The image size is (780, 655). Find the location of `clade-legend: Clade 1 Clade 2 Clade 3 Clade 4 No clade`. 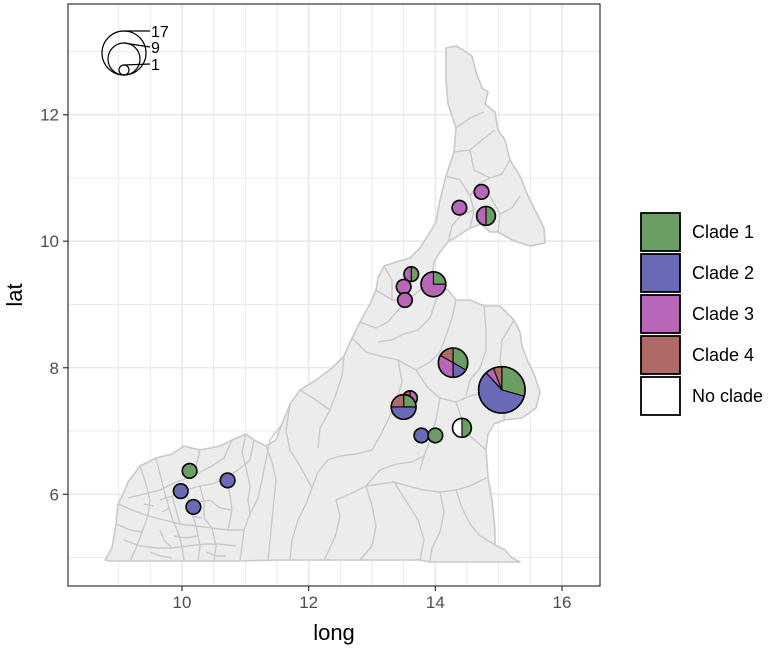

clade-legend: Clade 1 Clade 2 Clade 3 Clade 4 No clade is located at coordinates (701, 314).